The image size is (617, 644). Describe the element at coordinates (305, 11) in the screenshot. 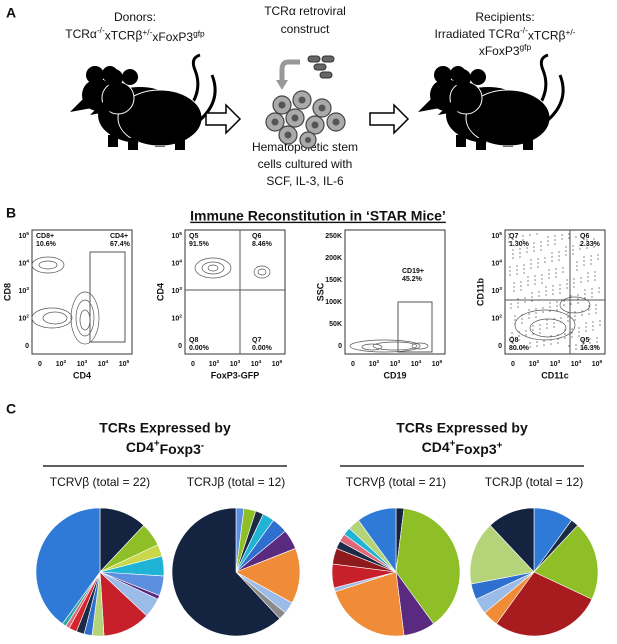

I see `construct-text: TCRα retroviral` at that location.